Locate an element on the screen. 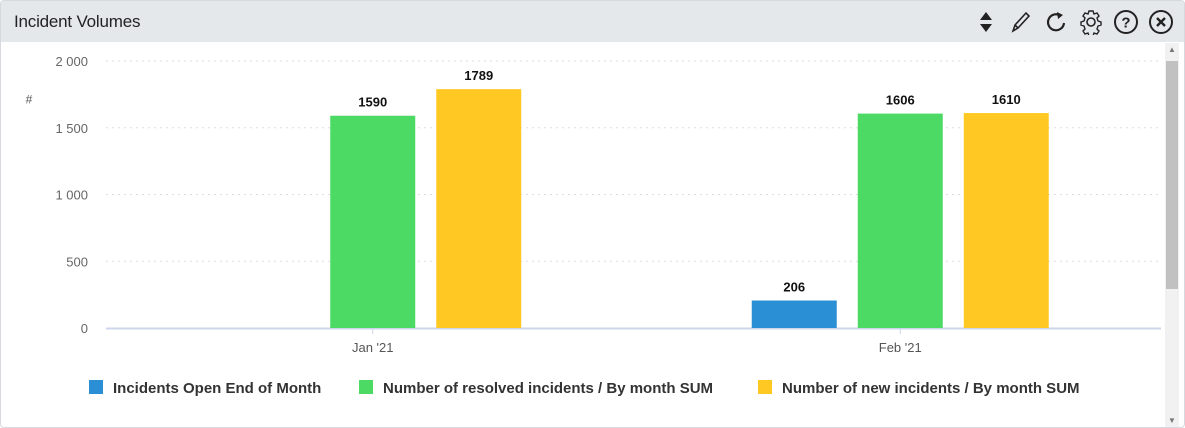  sort-icon is located at coordinates (986, 22).